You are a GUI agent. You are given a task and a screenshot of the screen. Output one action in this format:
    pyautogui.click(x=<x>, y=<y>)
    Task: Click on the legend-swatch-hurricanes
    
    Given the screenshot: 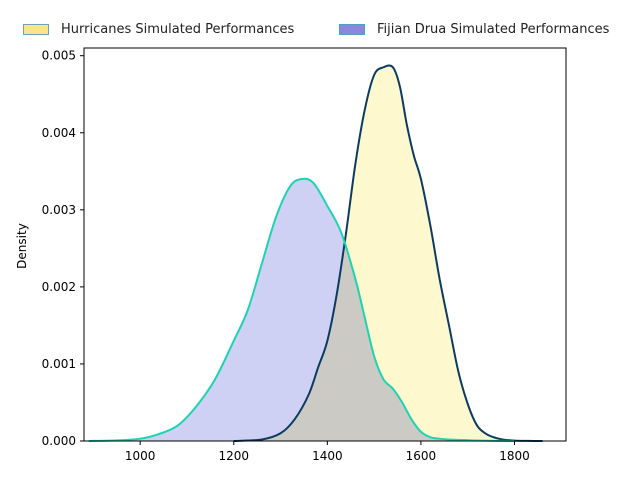 What is the action you would take?
    pyautogui.click(x=36, y=29)
    